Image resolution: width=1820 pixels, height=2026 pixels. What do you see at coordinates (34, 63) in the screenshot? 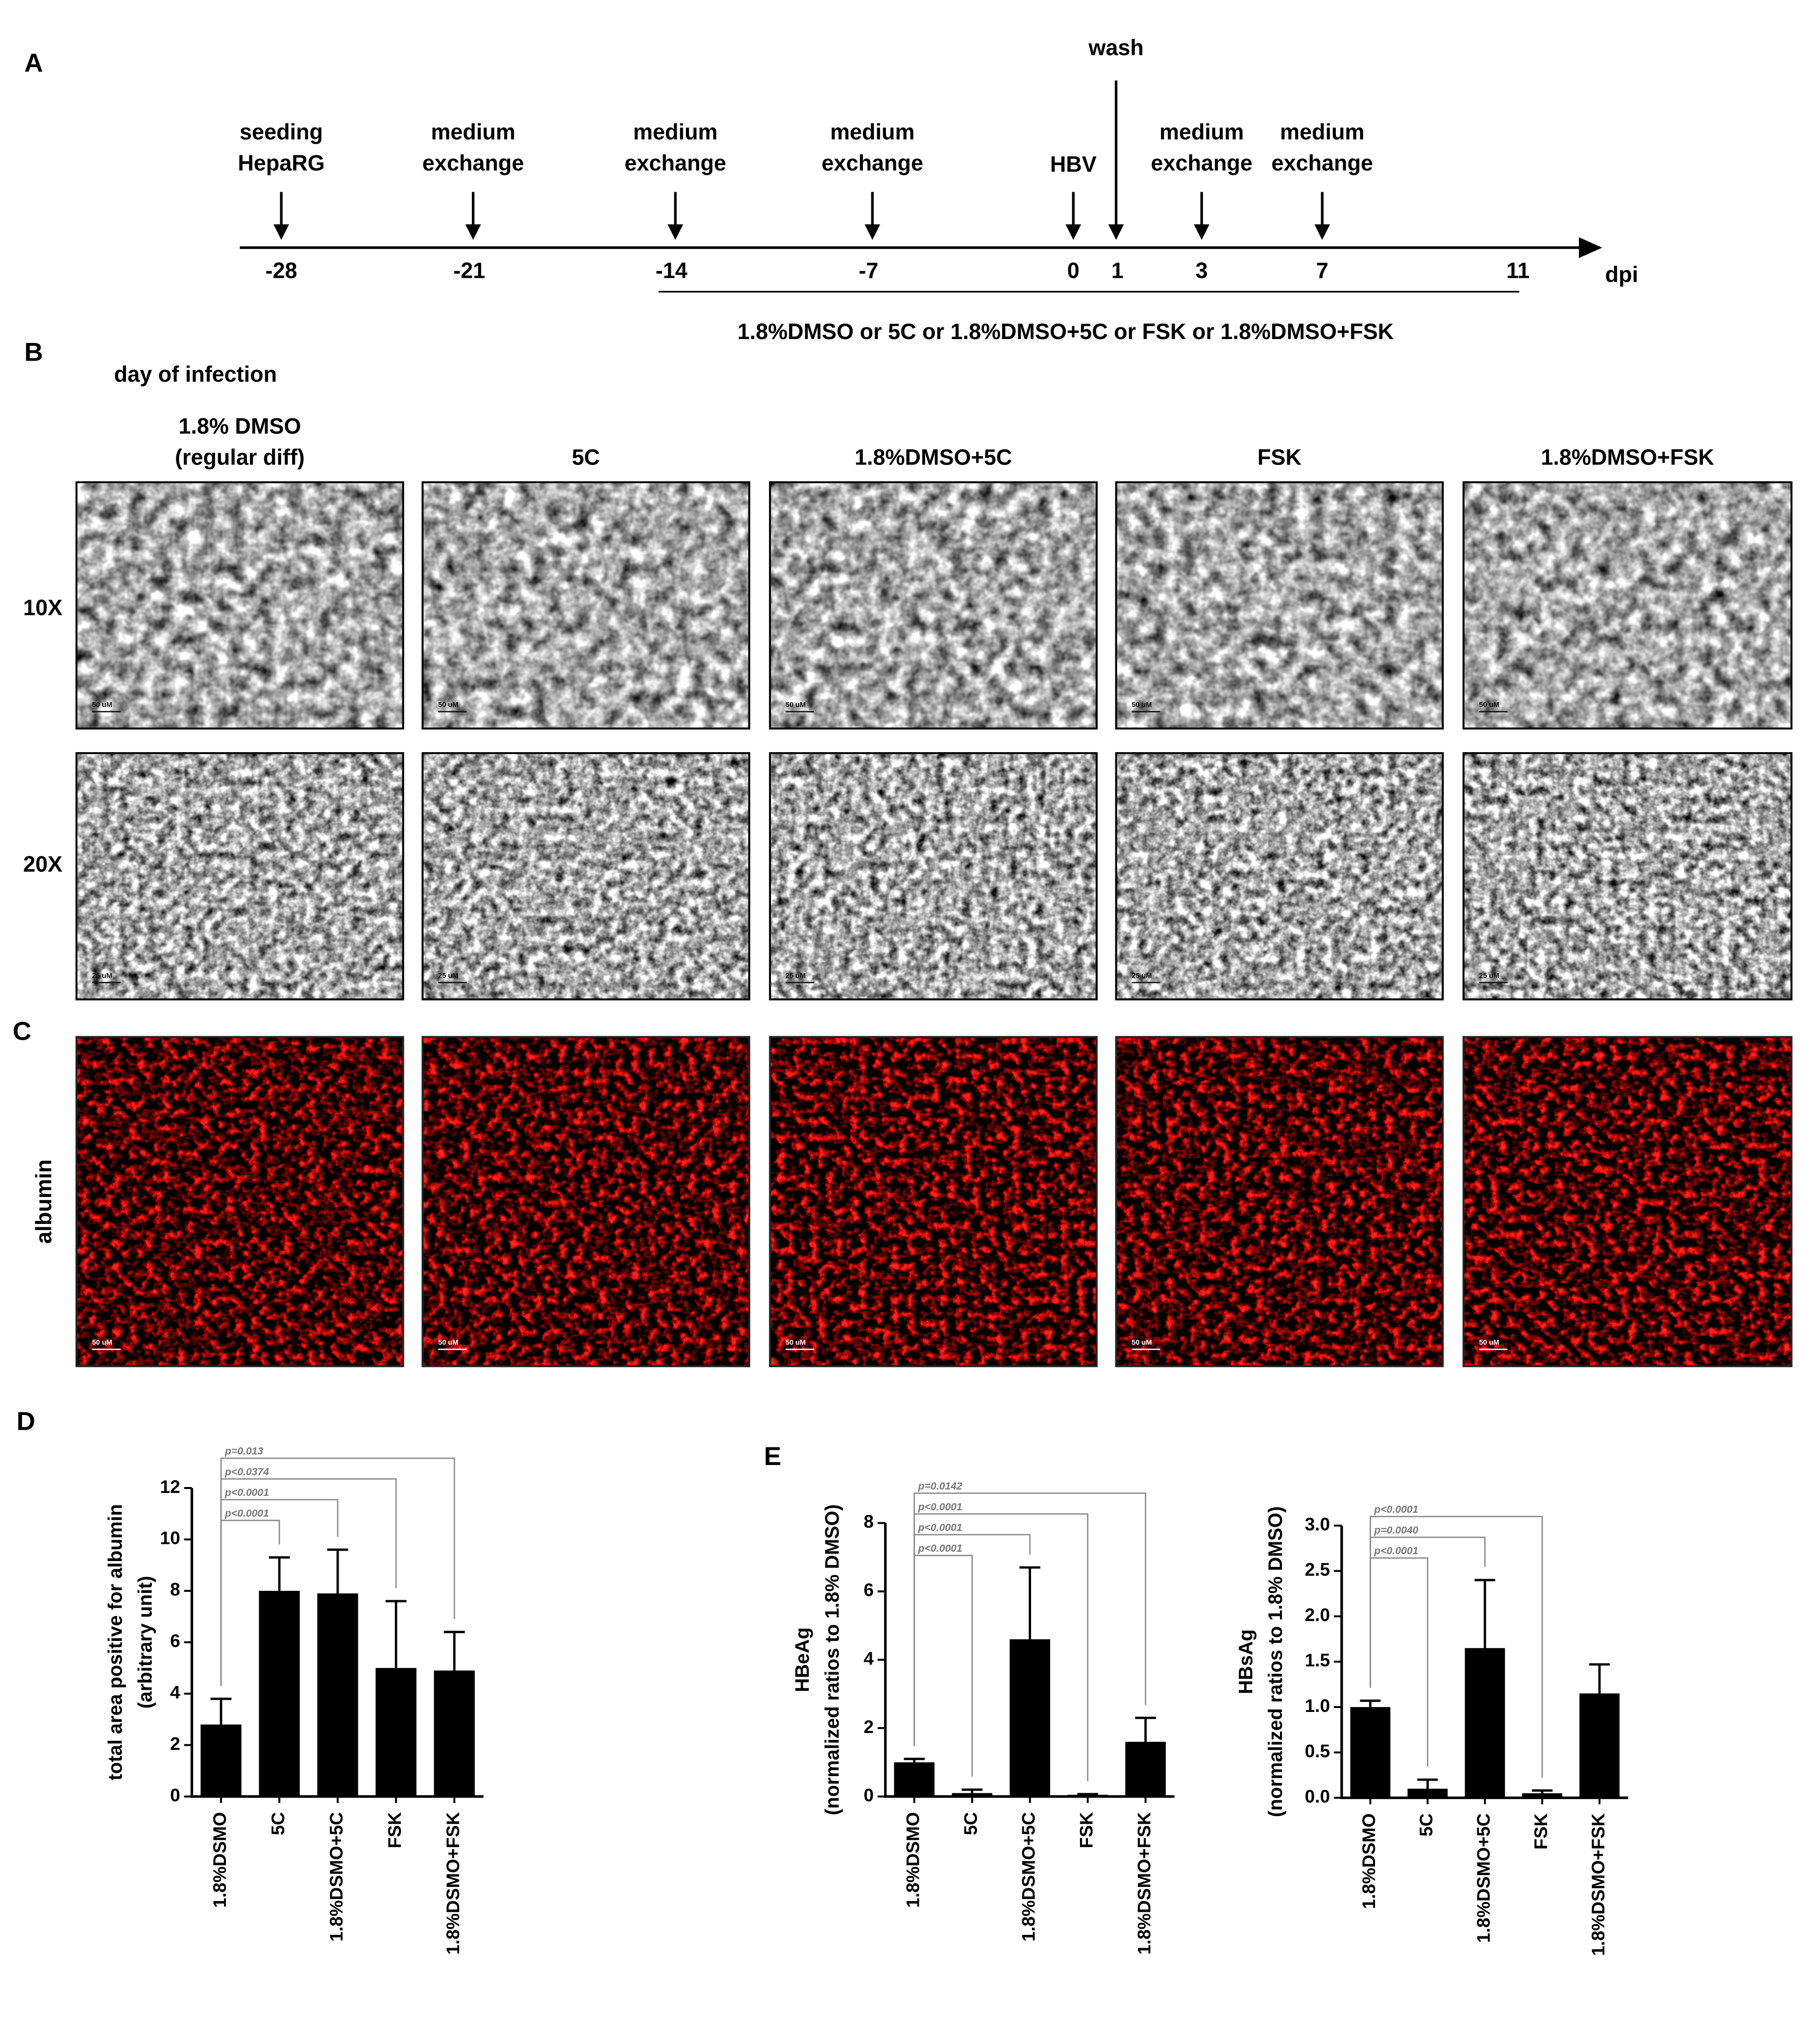
I see `panel-label: A` at bounding box center [34, 63].